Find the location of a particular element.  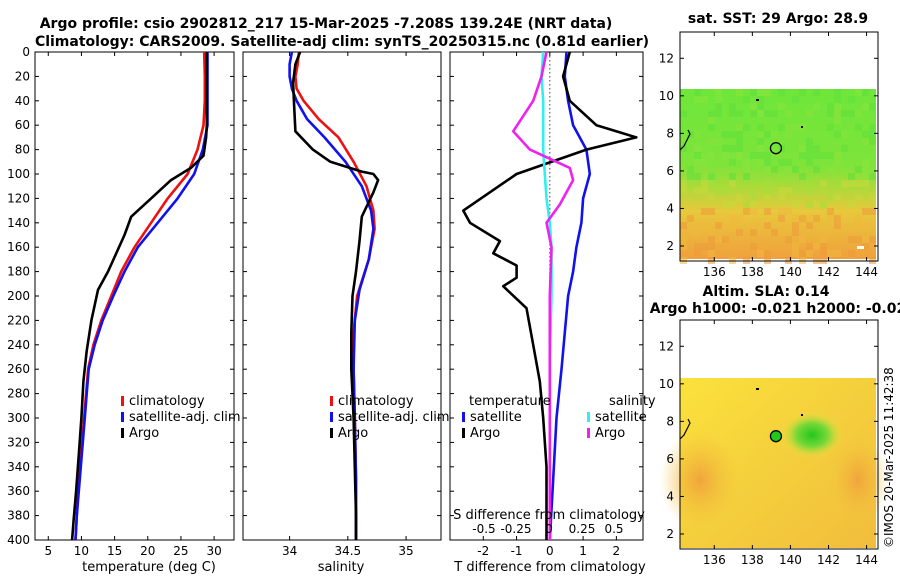

legend-label-t-argo: Argo is located at coordinates (485, 433).